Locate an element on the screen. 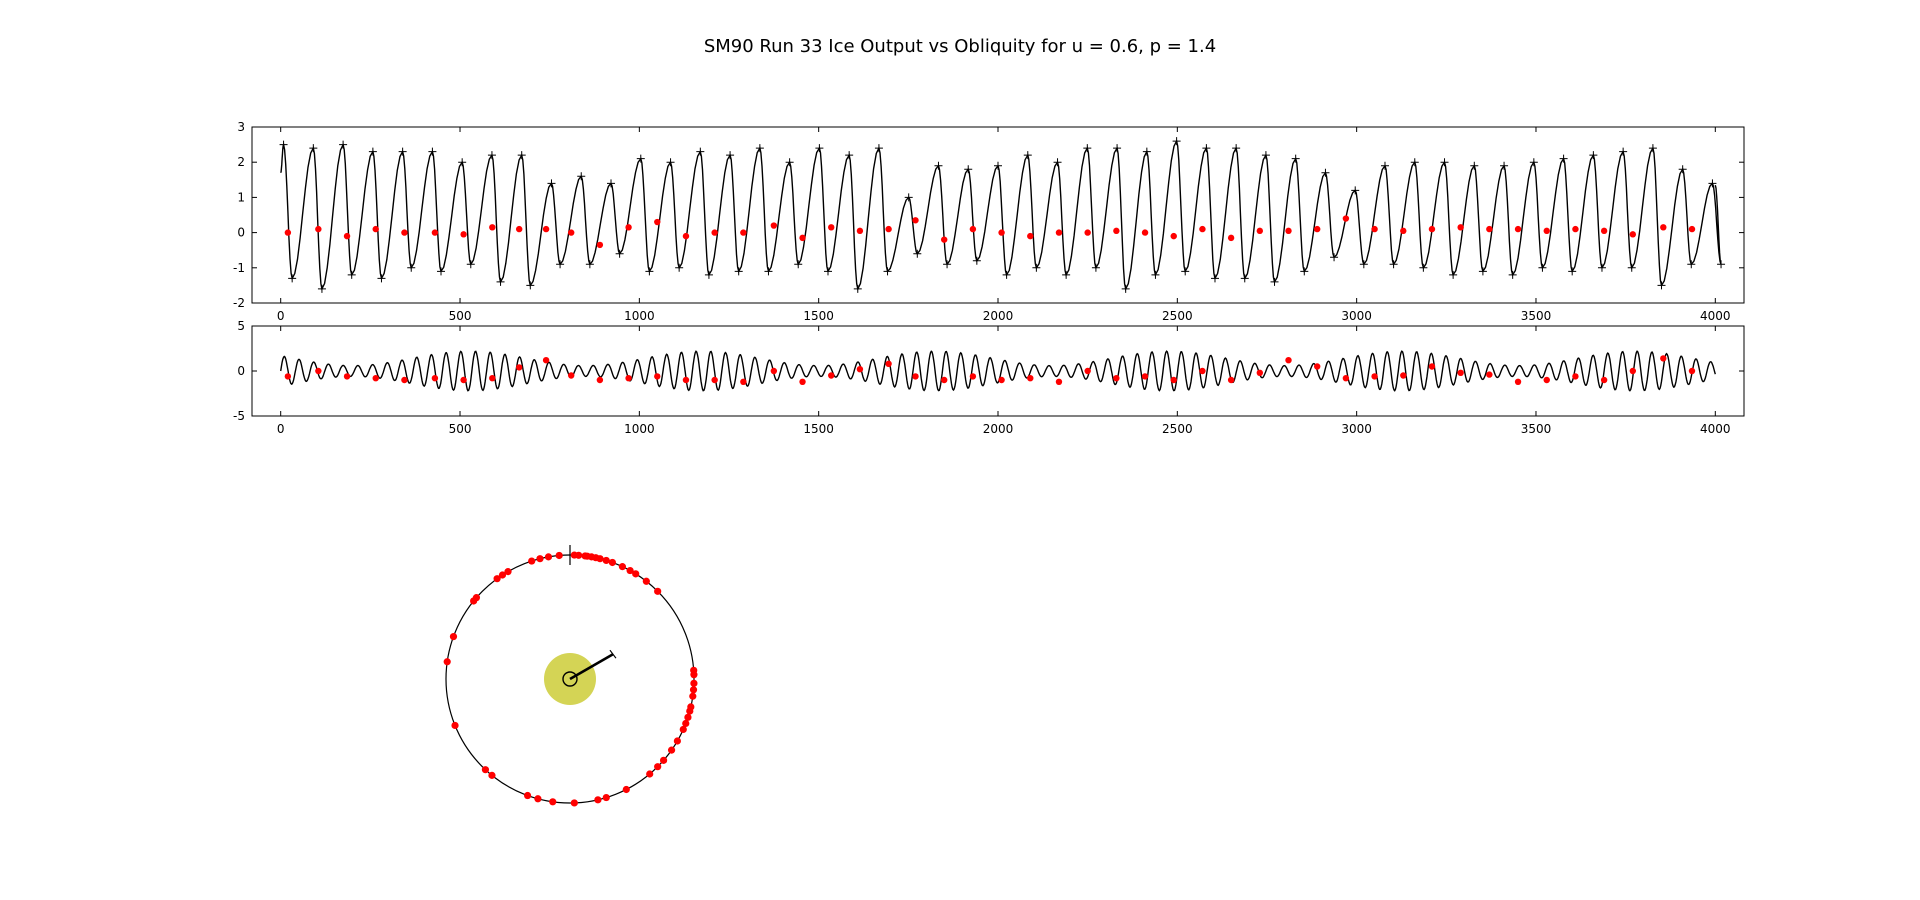  obliquity-panel: 0 500 1000 1500 2000 2500 3000 3500 4000 -5 0 5 is located at coordinates (989, 377).